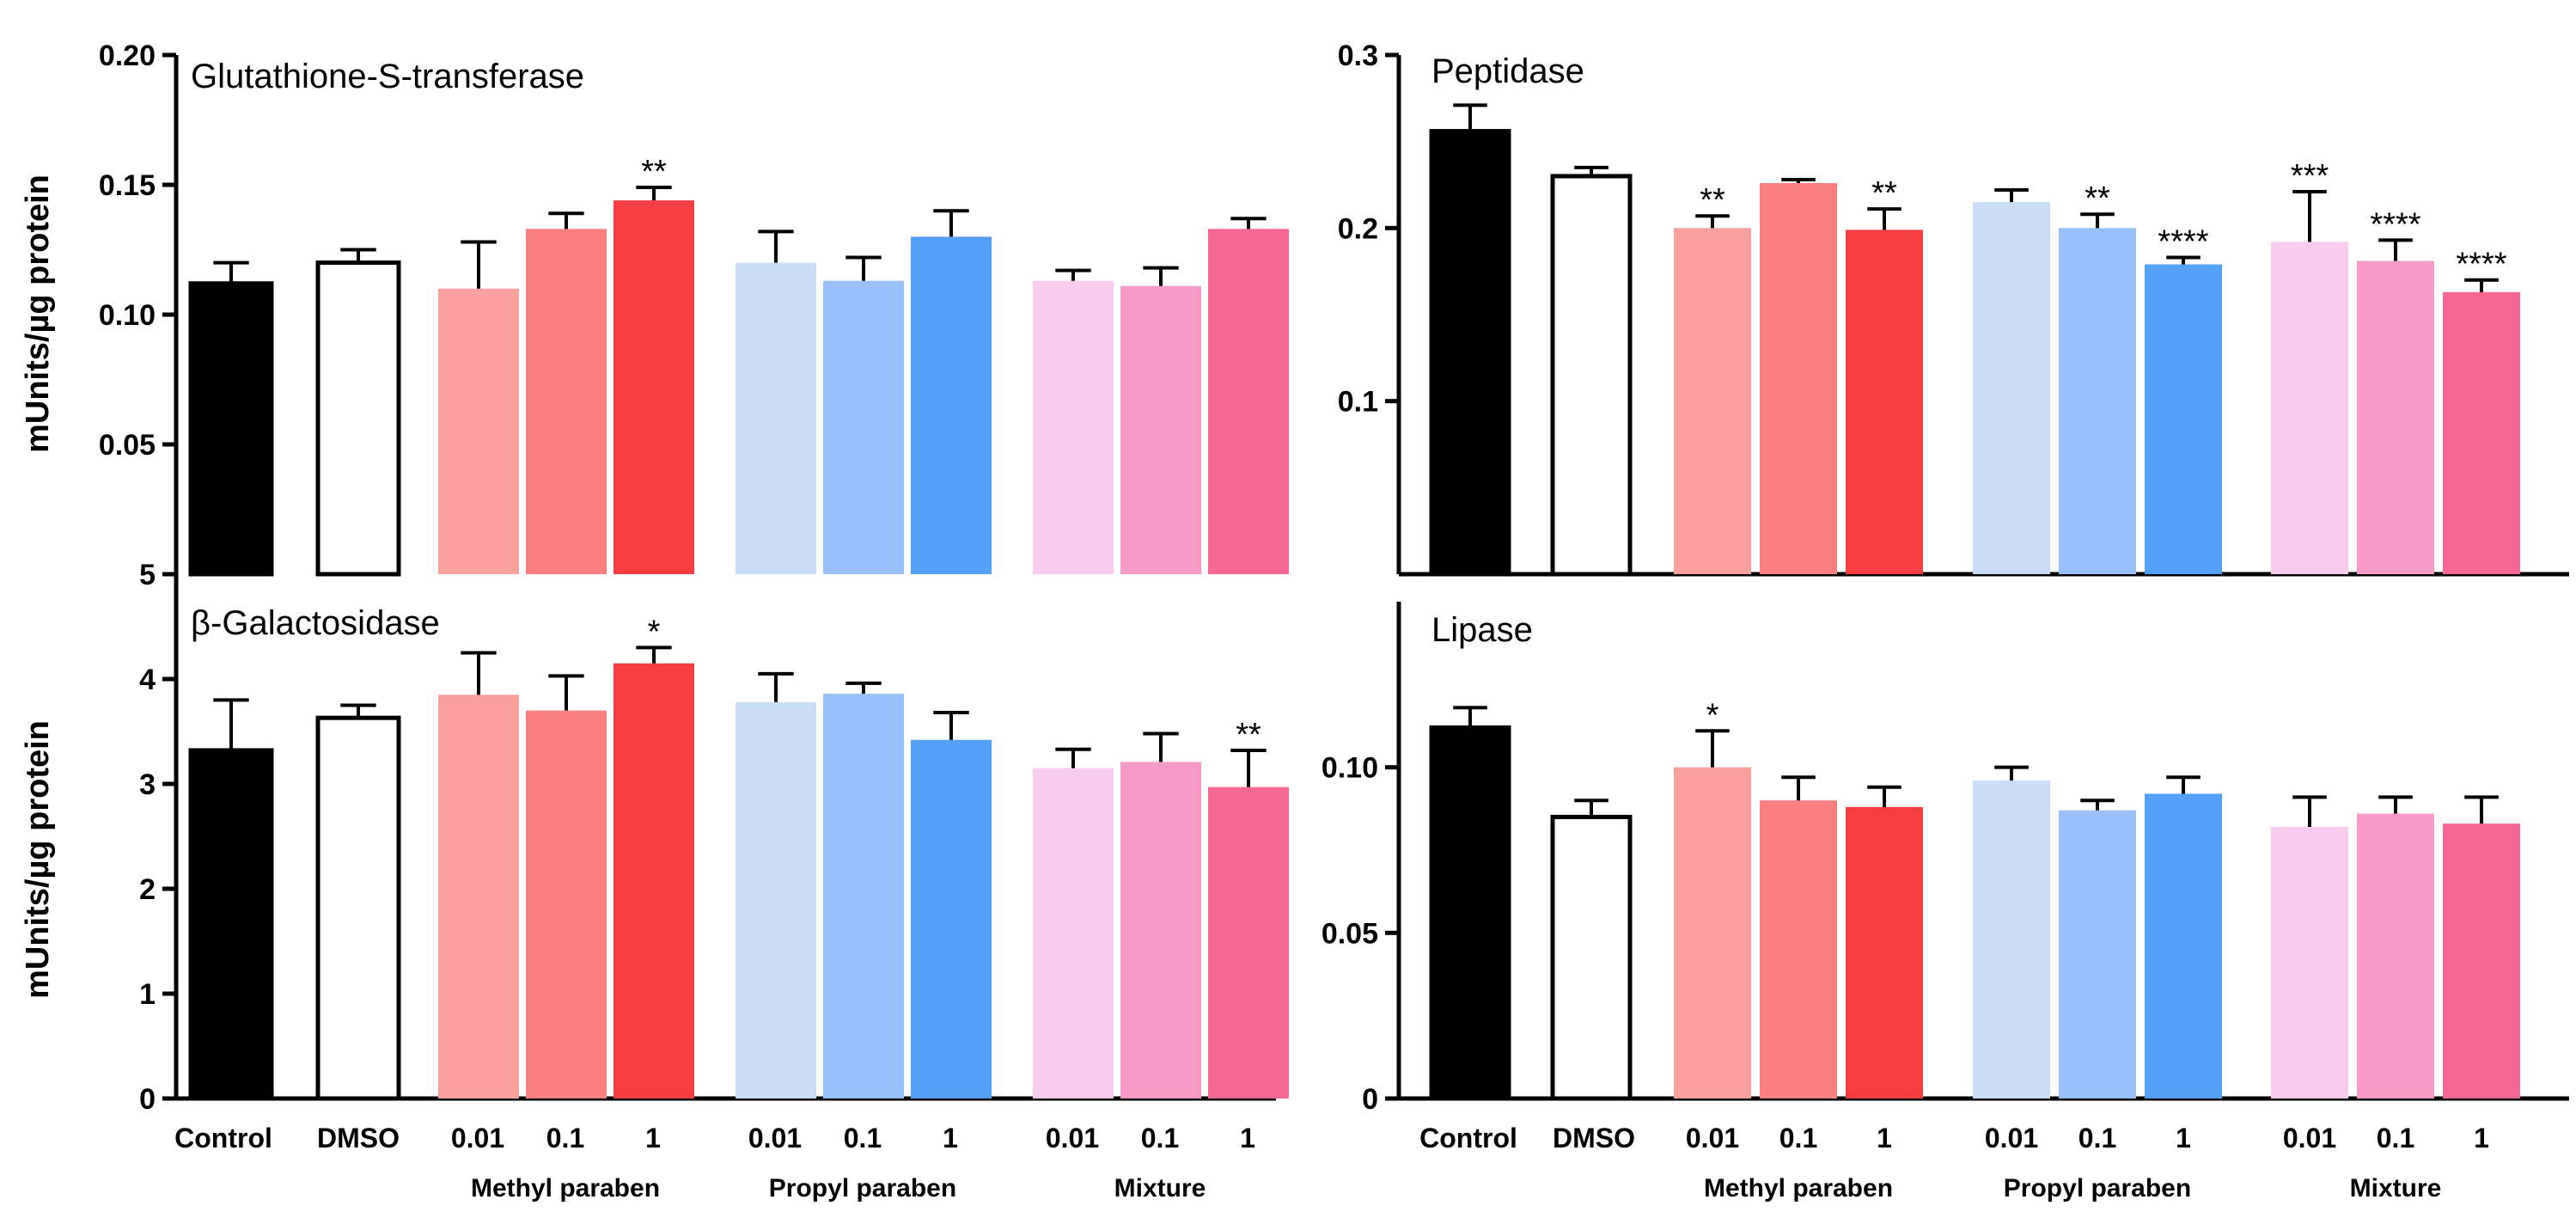  I want to click on panel-beta-galactosidase: β-Galactosidase mUnits/µg protein, so click(230, 802).